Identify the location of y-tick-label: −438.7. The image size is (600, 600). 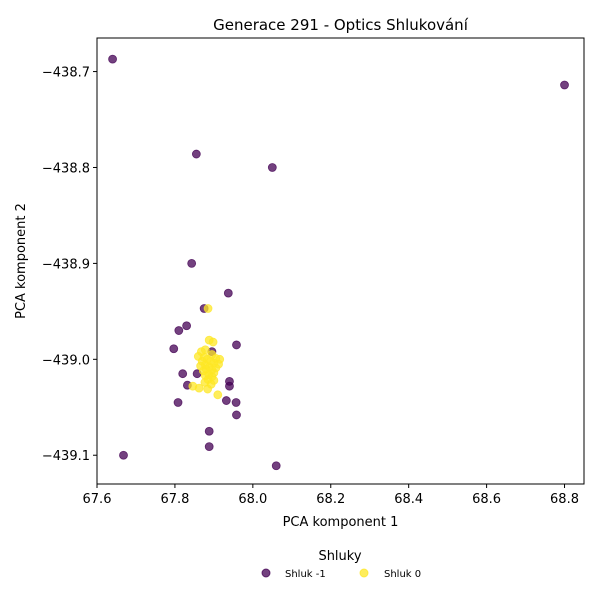
(66, 73).